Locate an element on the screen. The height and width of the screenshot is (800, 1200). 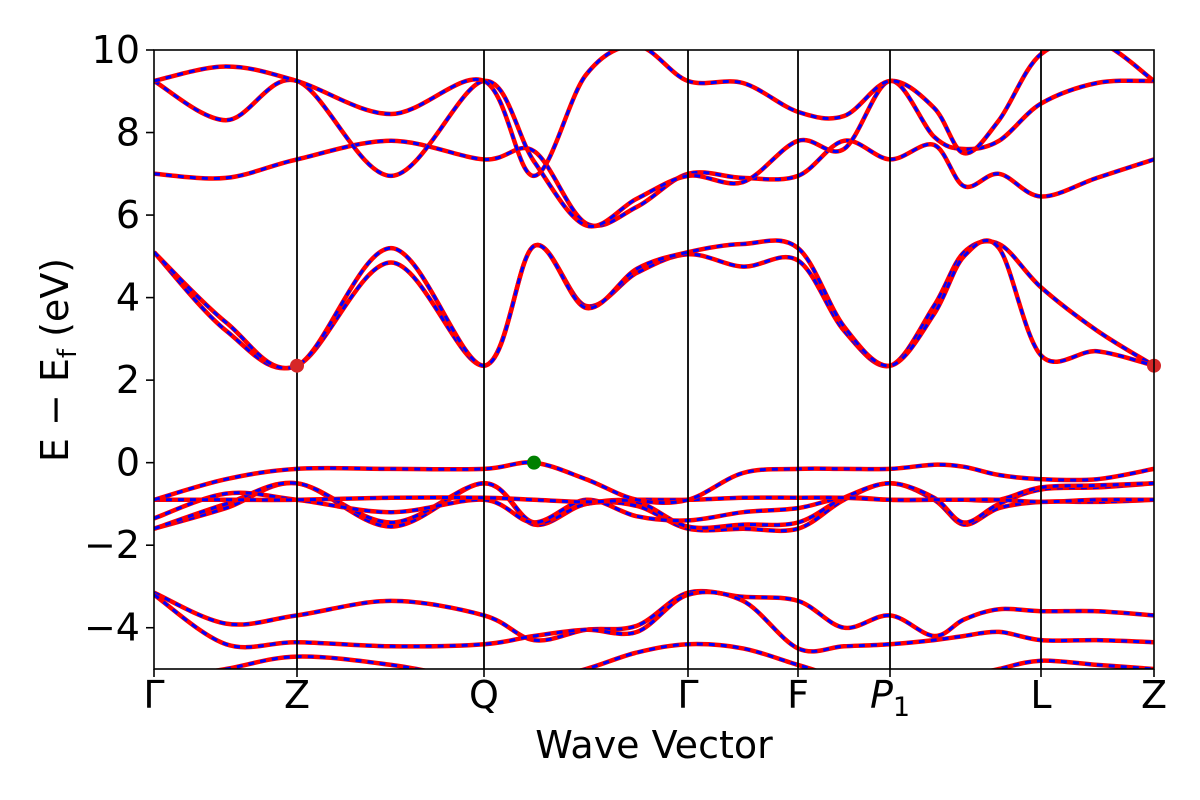
y-tick-label: 0 is located at coordinates (128, 463).